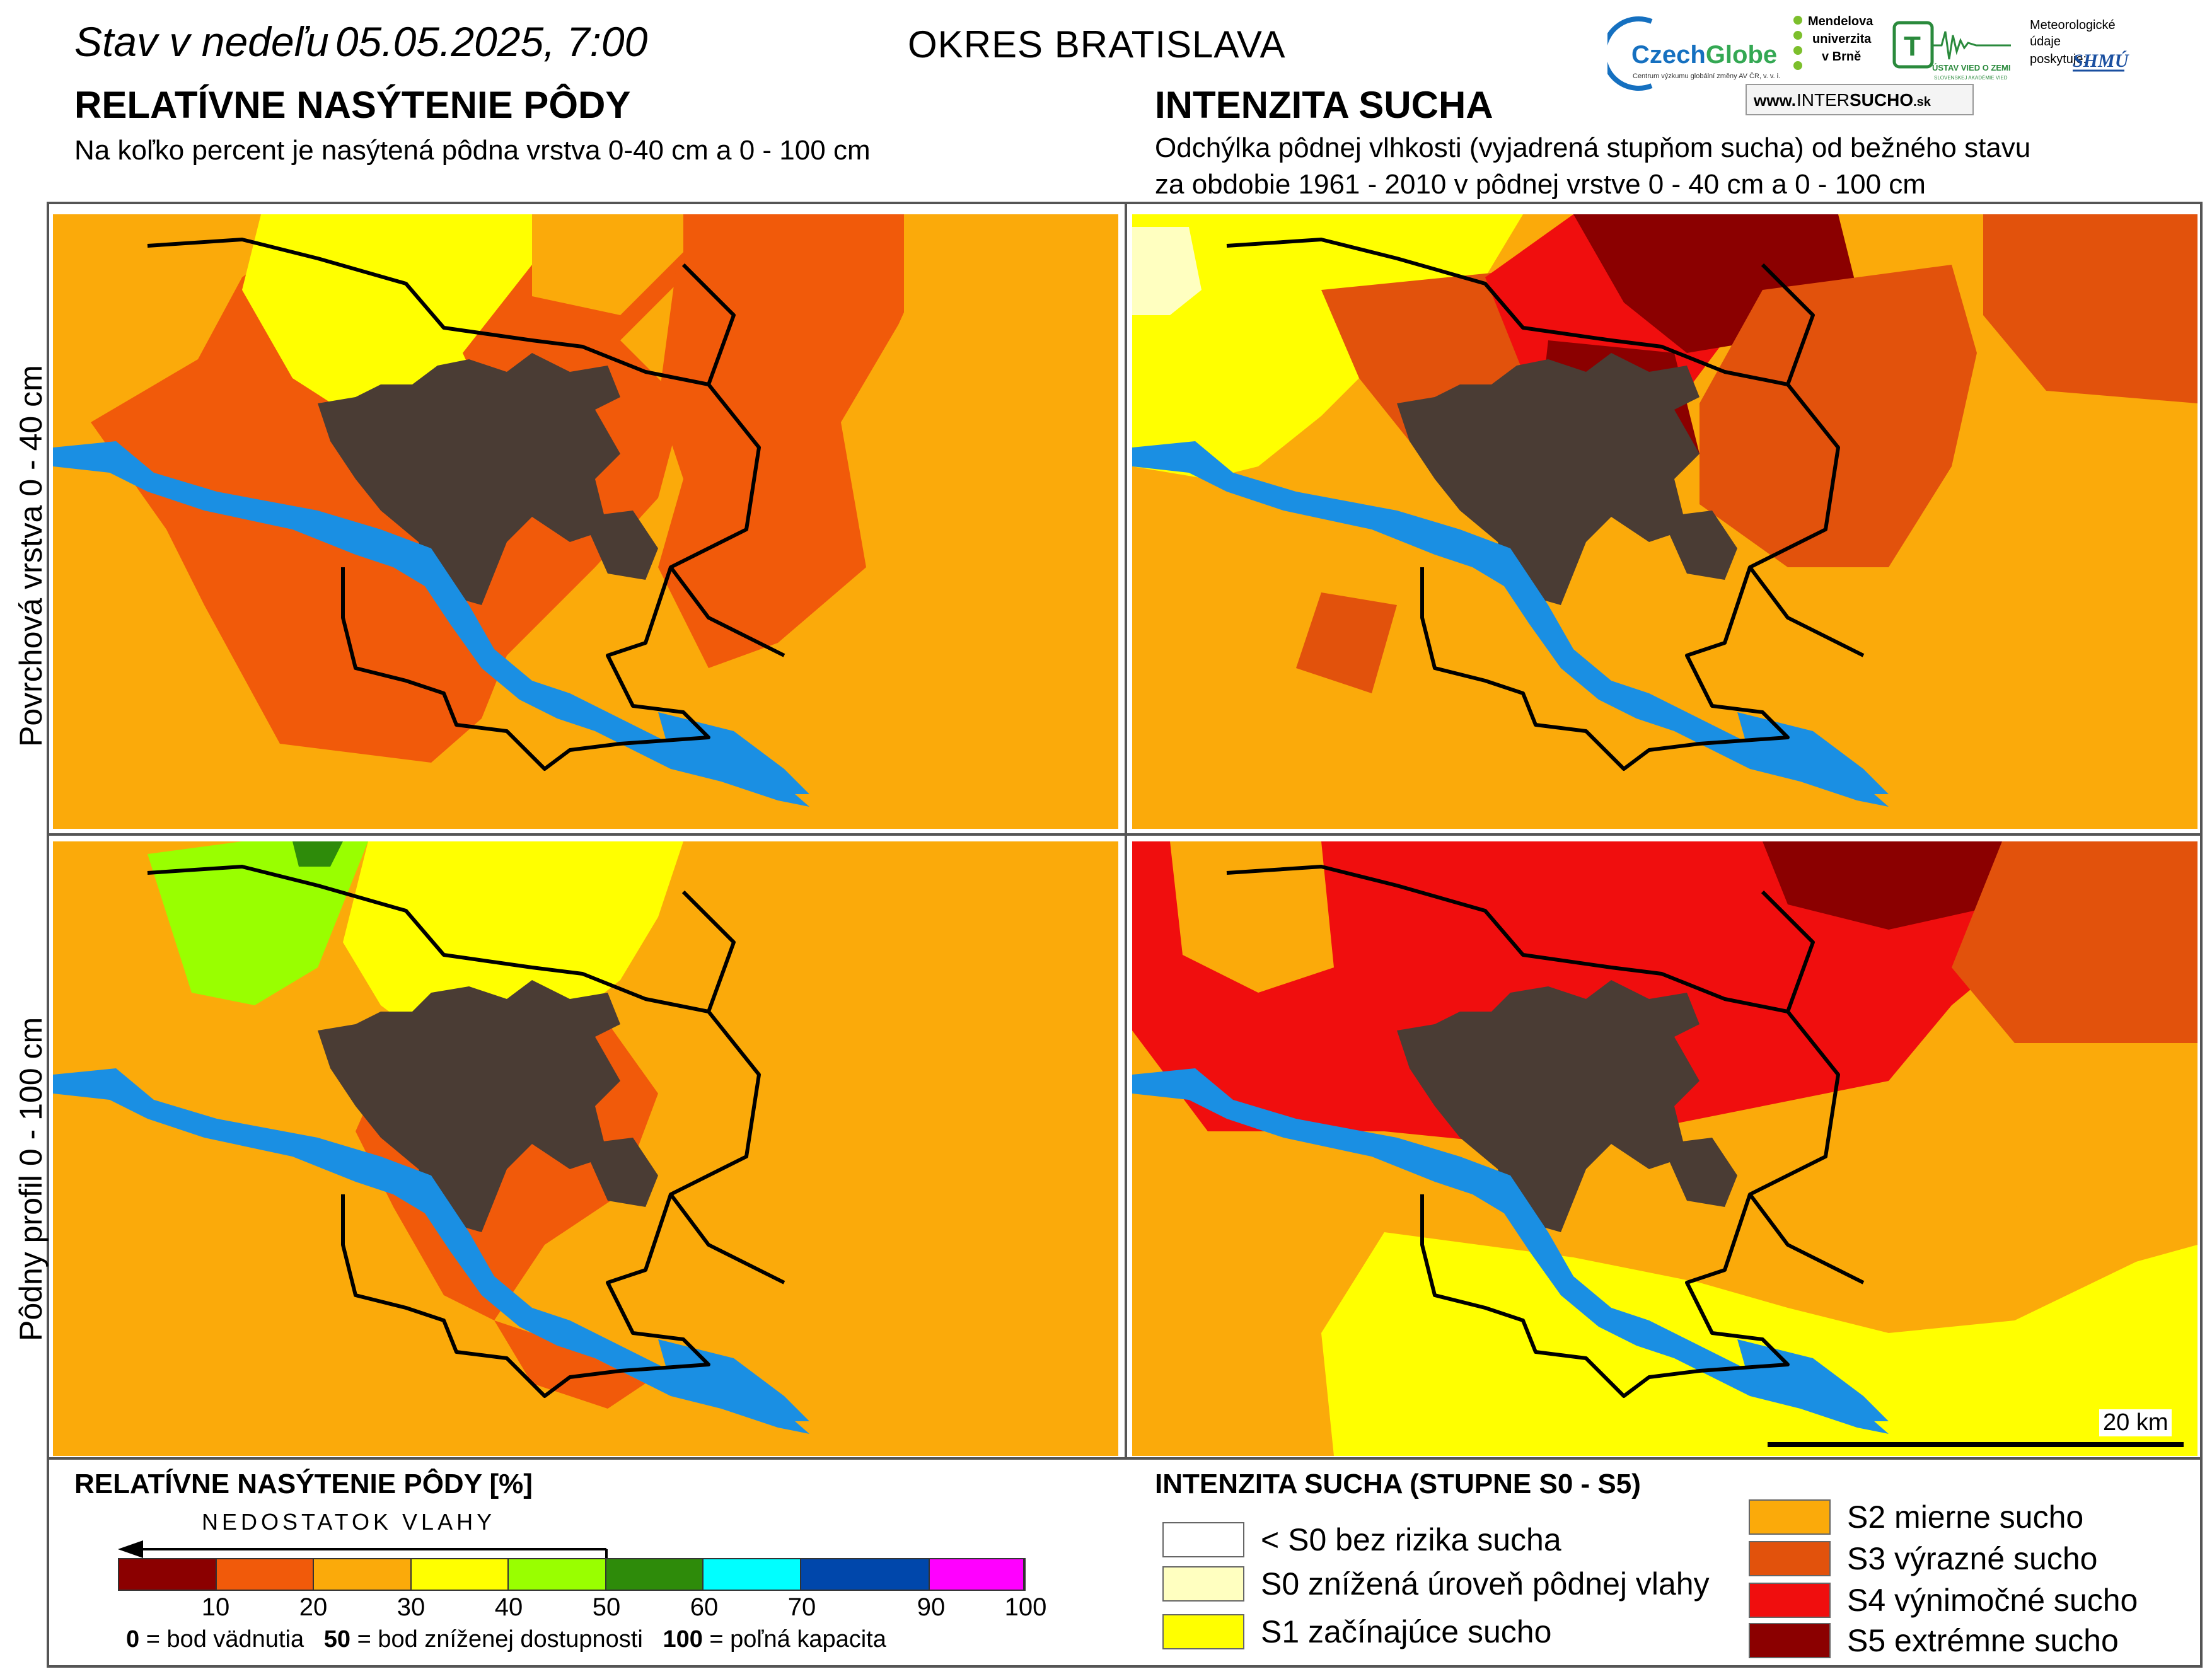  What do you see at coordinates (704, 1607) in the screenshot?
I see `saturation-tick-label: 60` at bounding box center [704, 1607].